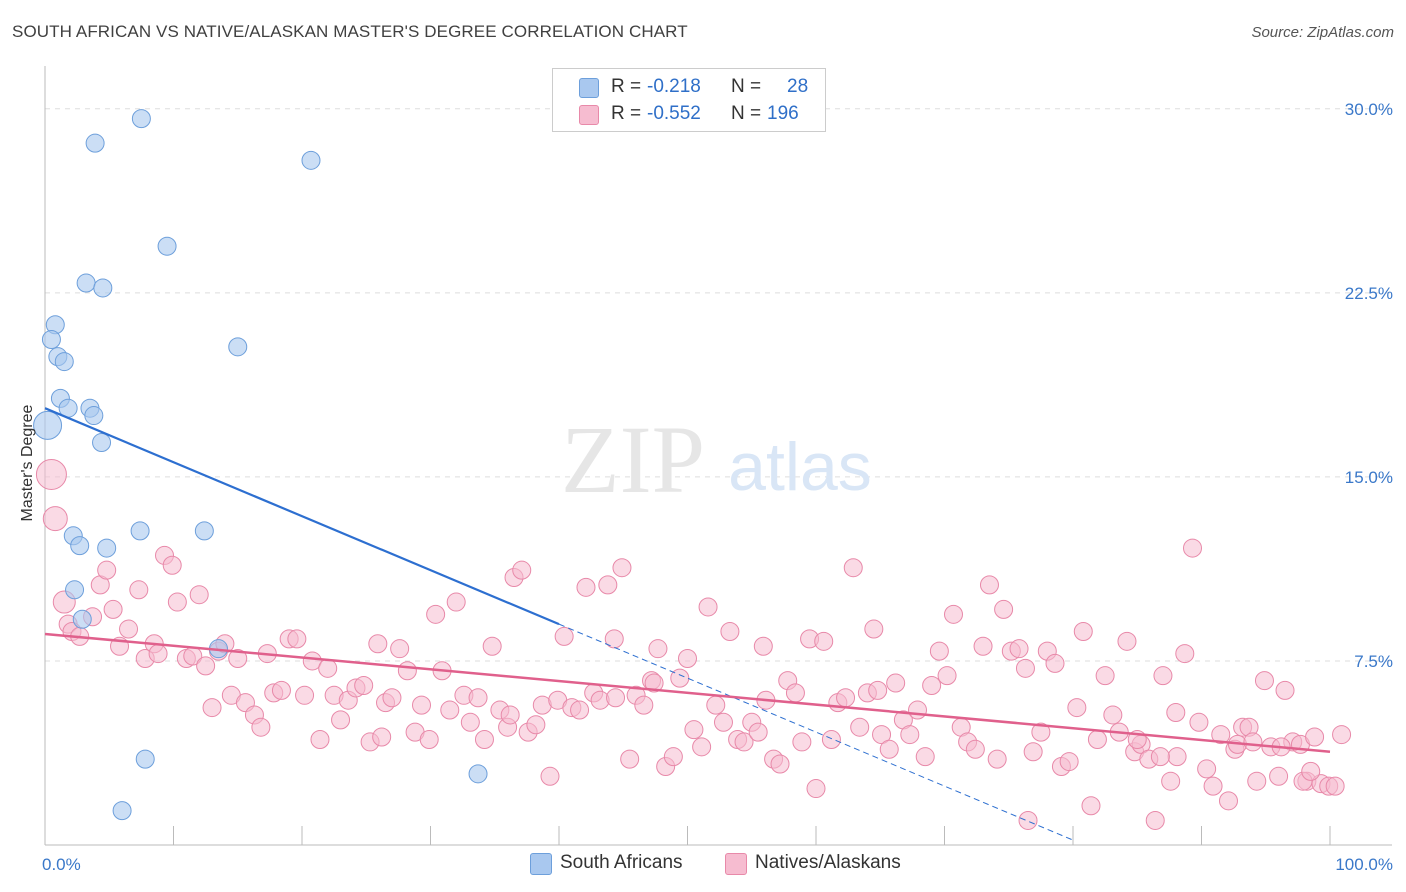 This screenshot has width=1406, height=892. I want to click on watermark-zip: ZIP, so click(633, 459).